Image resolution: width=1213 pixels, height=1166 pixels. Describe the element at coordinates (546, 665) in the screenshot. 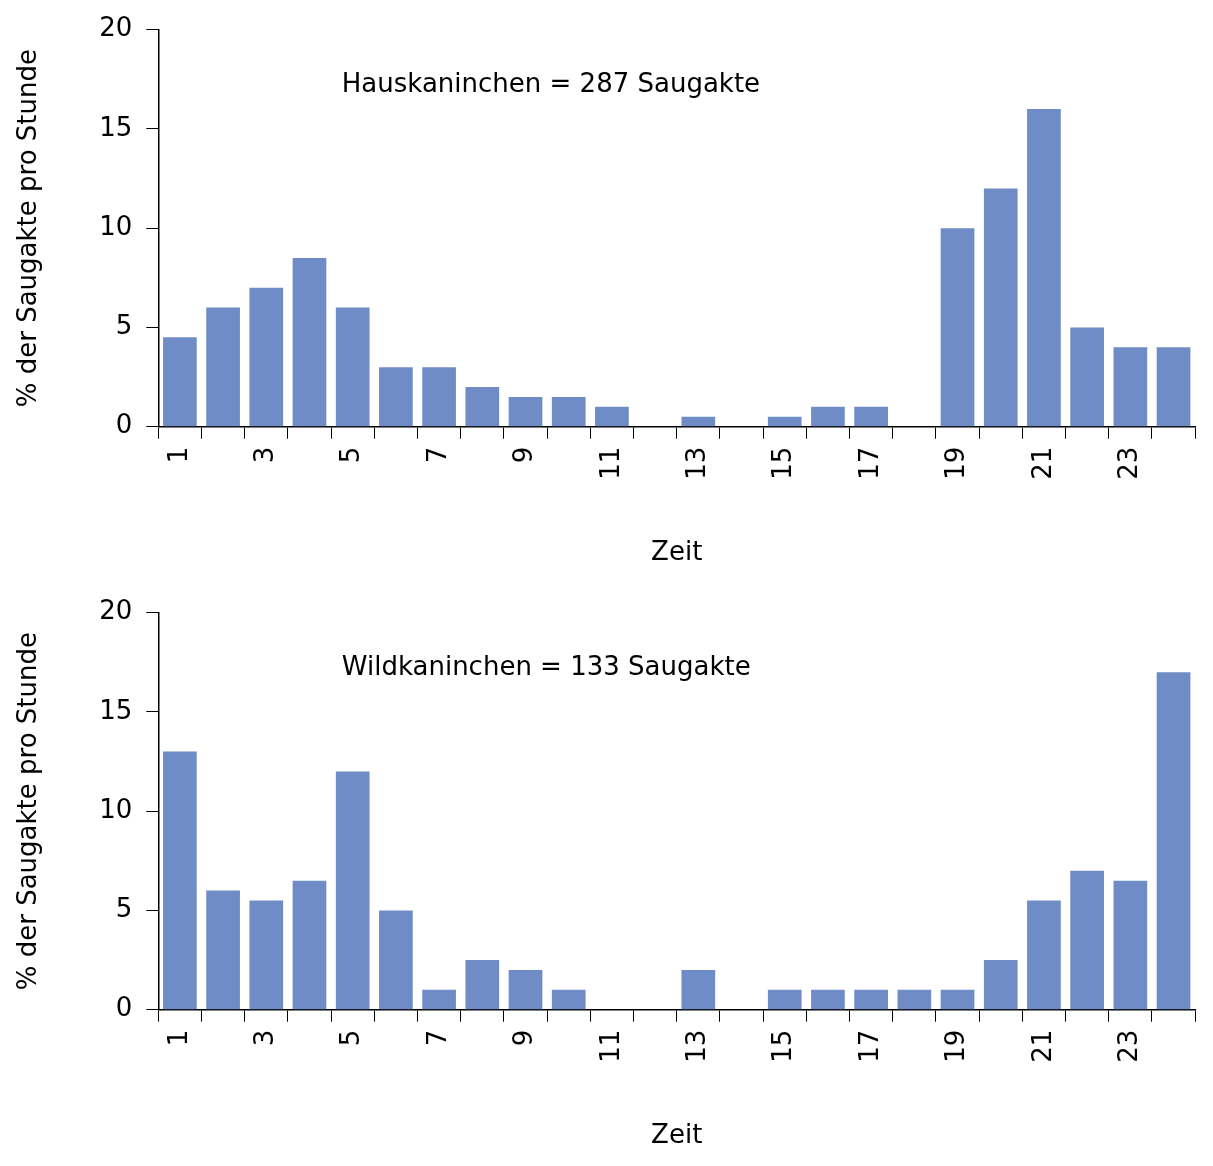

I see `annotation: Wildkaninchen = 133 Saugakte` at that location.